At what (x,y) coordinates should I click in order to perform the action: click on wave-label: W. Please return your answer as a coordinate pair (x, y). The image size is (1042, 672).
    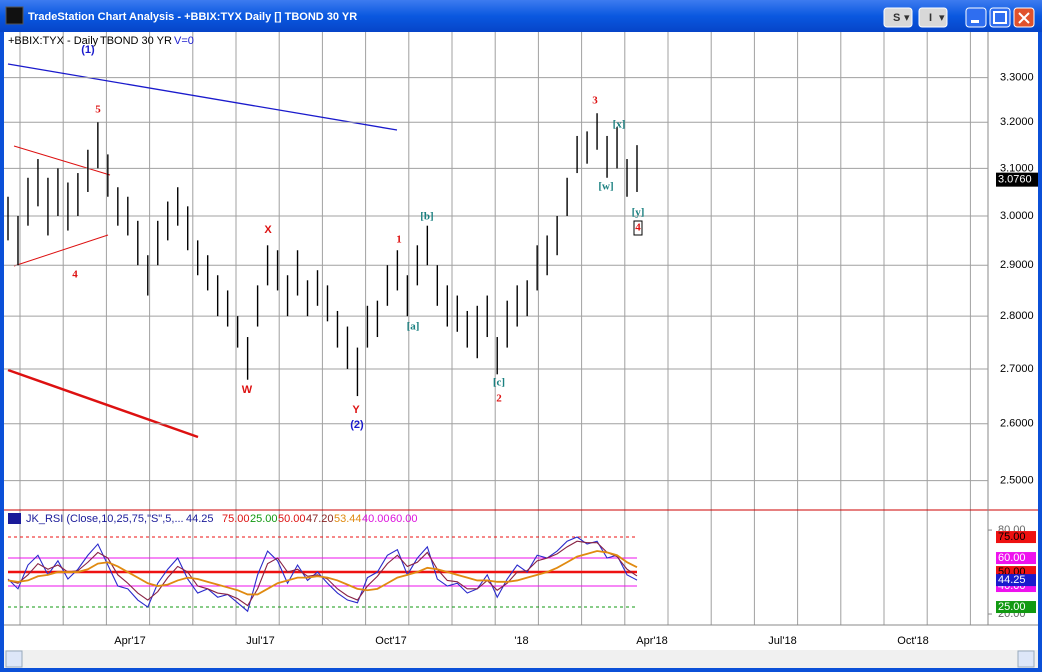
    Looking at the image, I should click on (247, 390).